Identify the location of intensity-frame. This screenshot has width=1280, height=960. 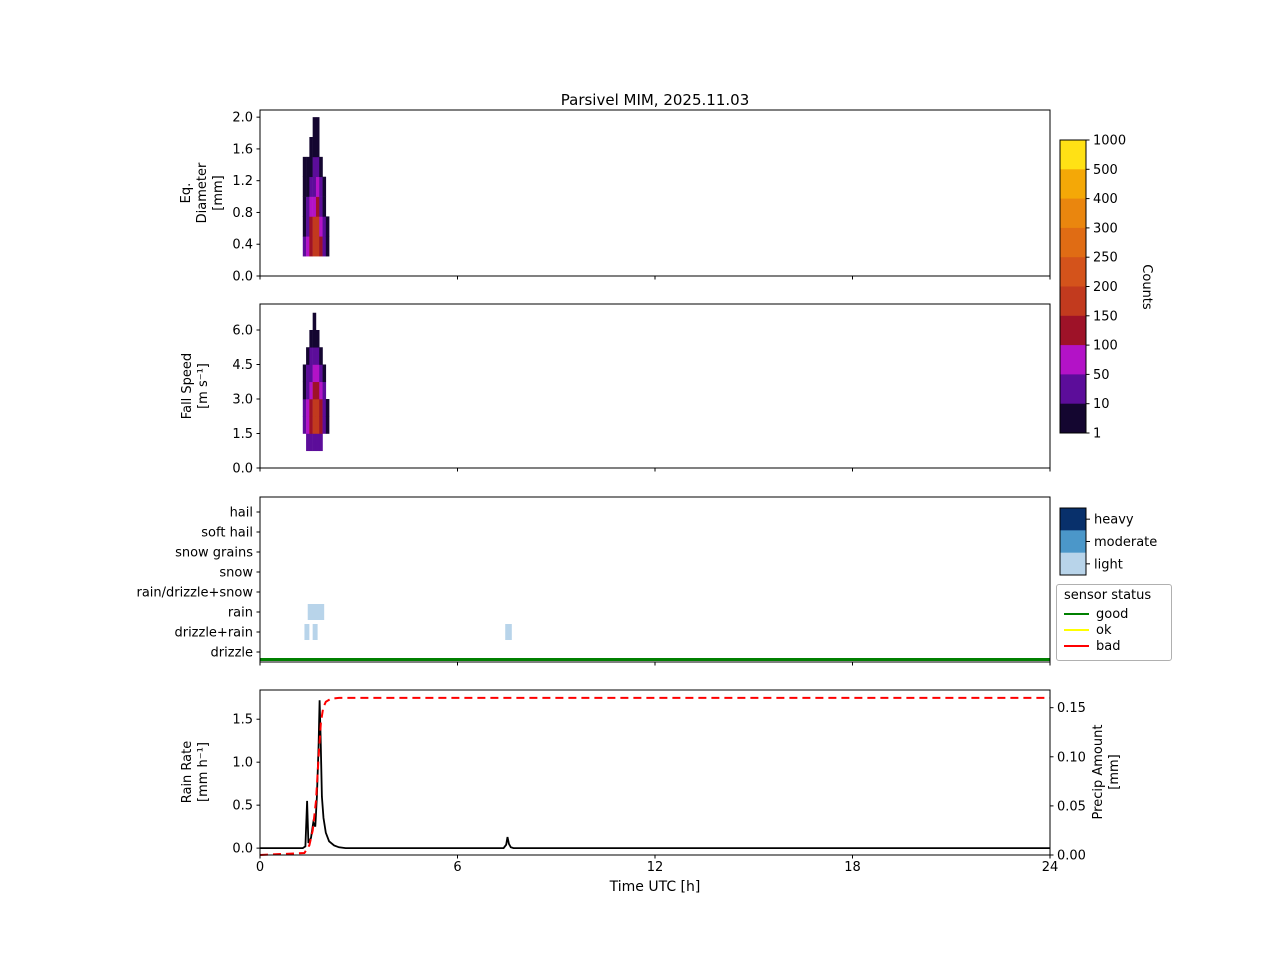
(1073, 541).